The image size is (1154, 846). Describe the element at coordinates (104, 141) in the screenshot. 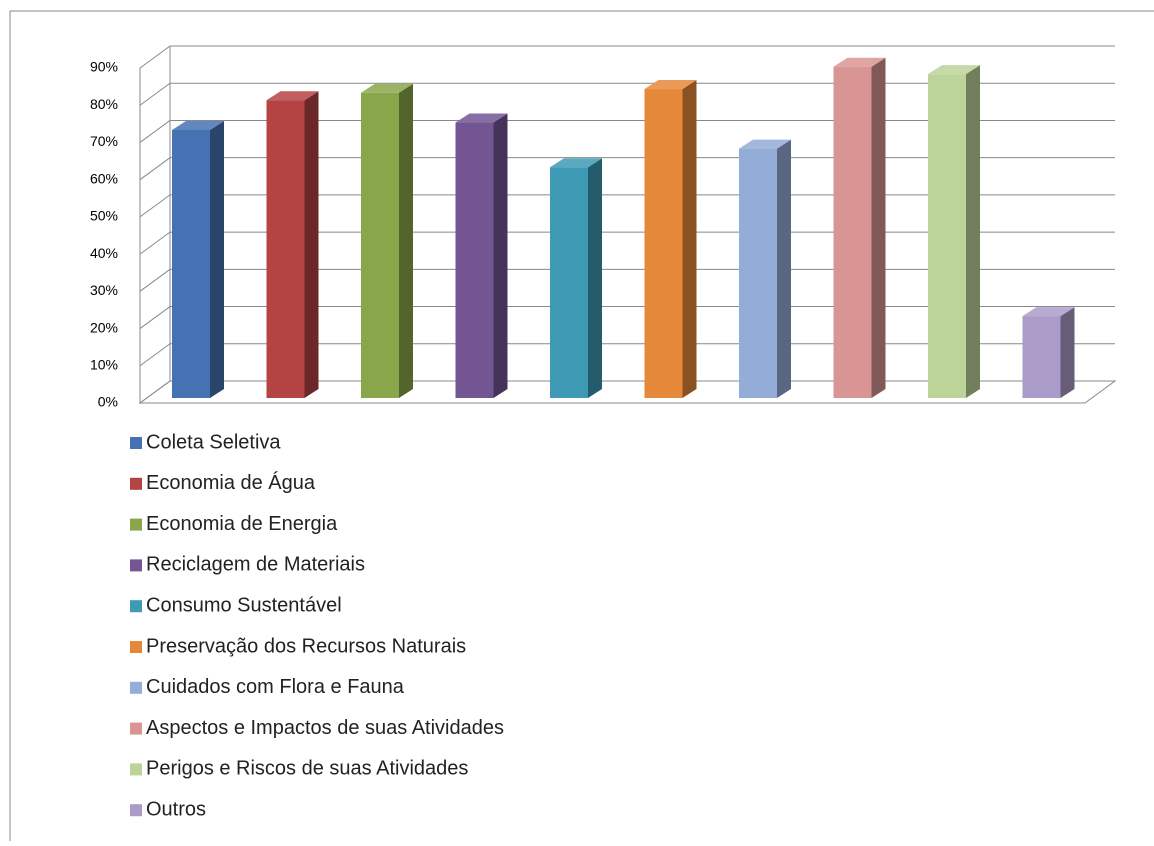

I see `y-tick-label: 70%` at that location.